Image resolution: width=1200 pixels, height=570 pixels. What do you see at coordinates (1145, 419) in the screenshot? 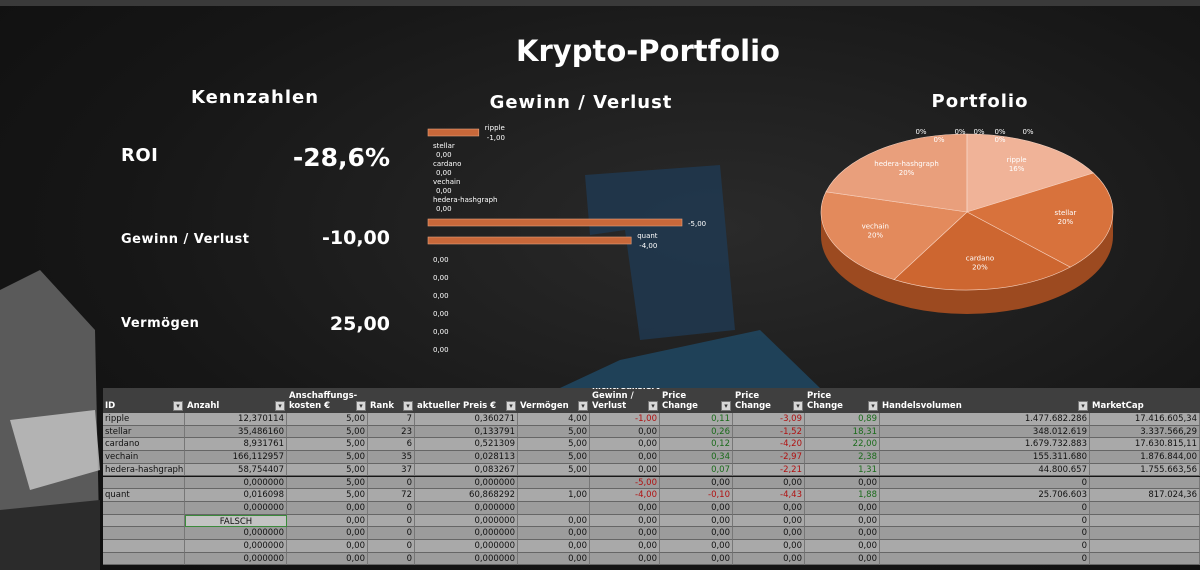
I see `table-cell: 17.416.605,34` at bounding box center [1145, 419].